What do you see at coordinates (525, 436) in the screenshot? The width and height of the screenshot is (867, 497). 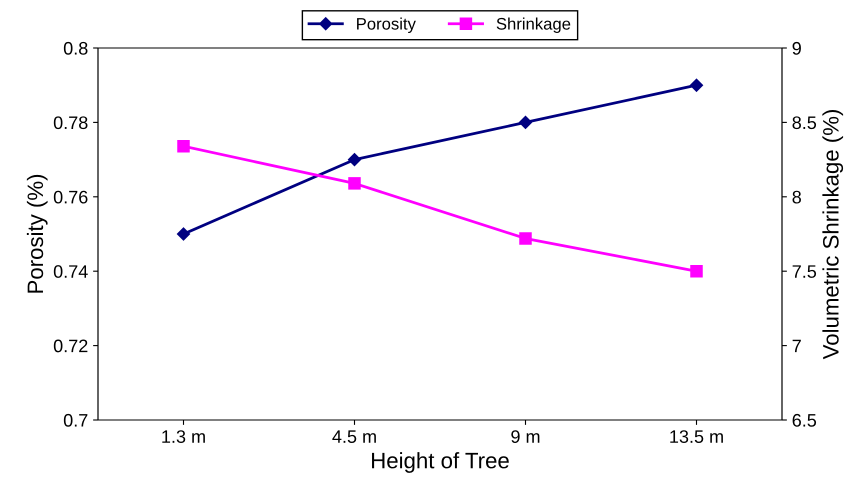 I see `x-tick-label: 9 m` at bounding box center [525, 436].